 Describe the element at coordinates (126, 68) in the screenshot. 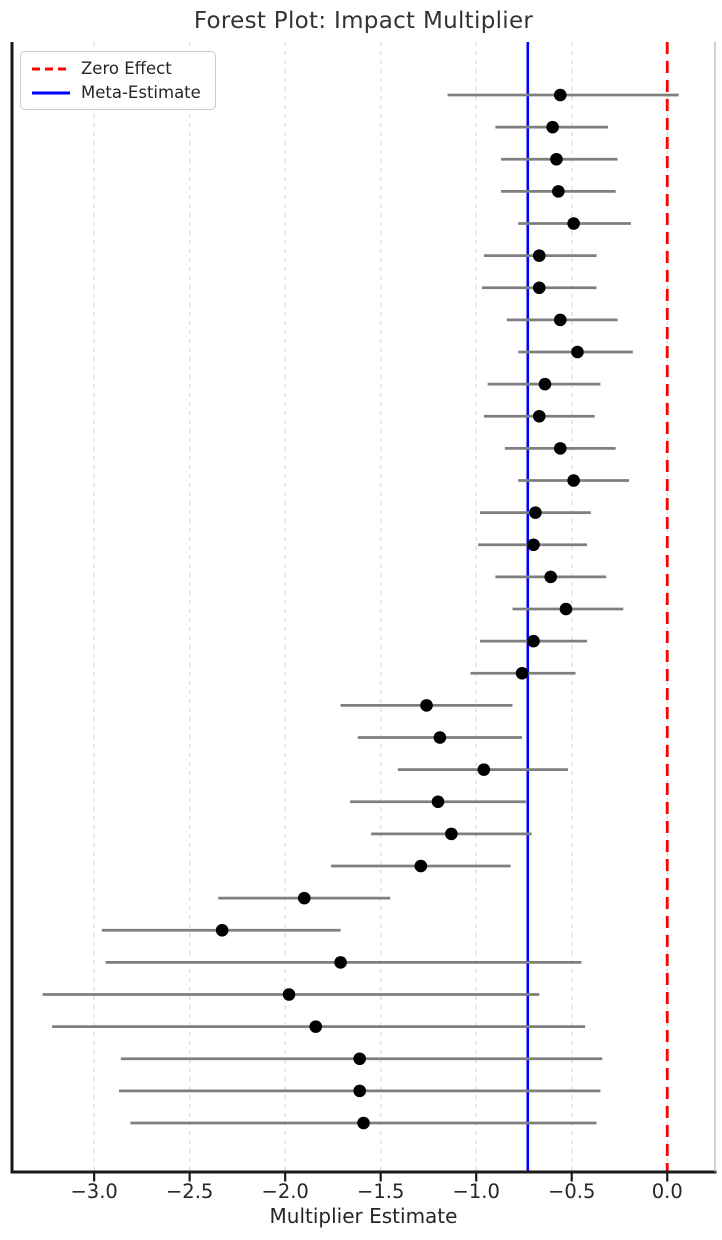

I see `legend-label-zero-effect: Zero Effect` at that location.